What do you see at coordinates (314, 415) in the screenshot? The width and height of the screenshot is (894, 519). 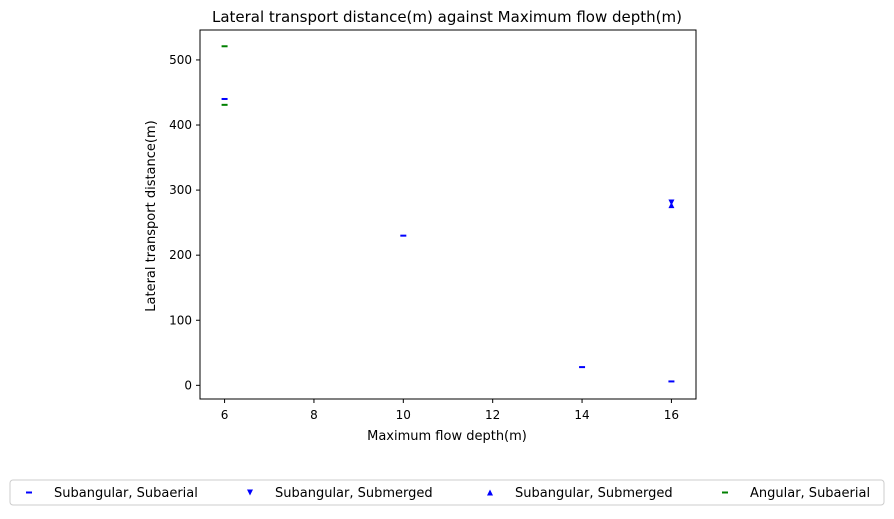 I see `x-tick-label: 8` at bounding box center [314, 415].